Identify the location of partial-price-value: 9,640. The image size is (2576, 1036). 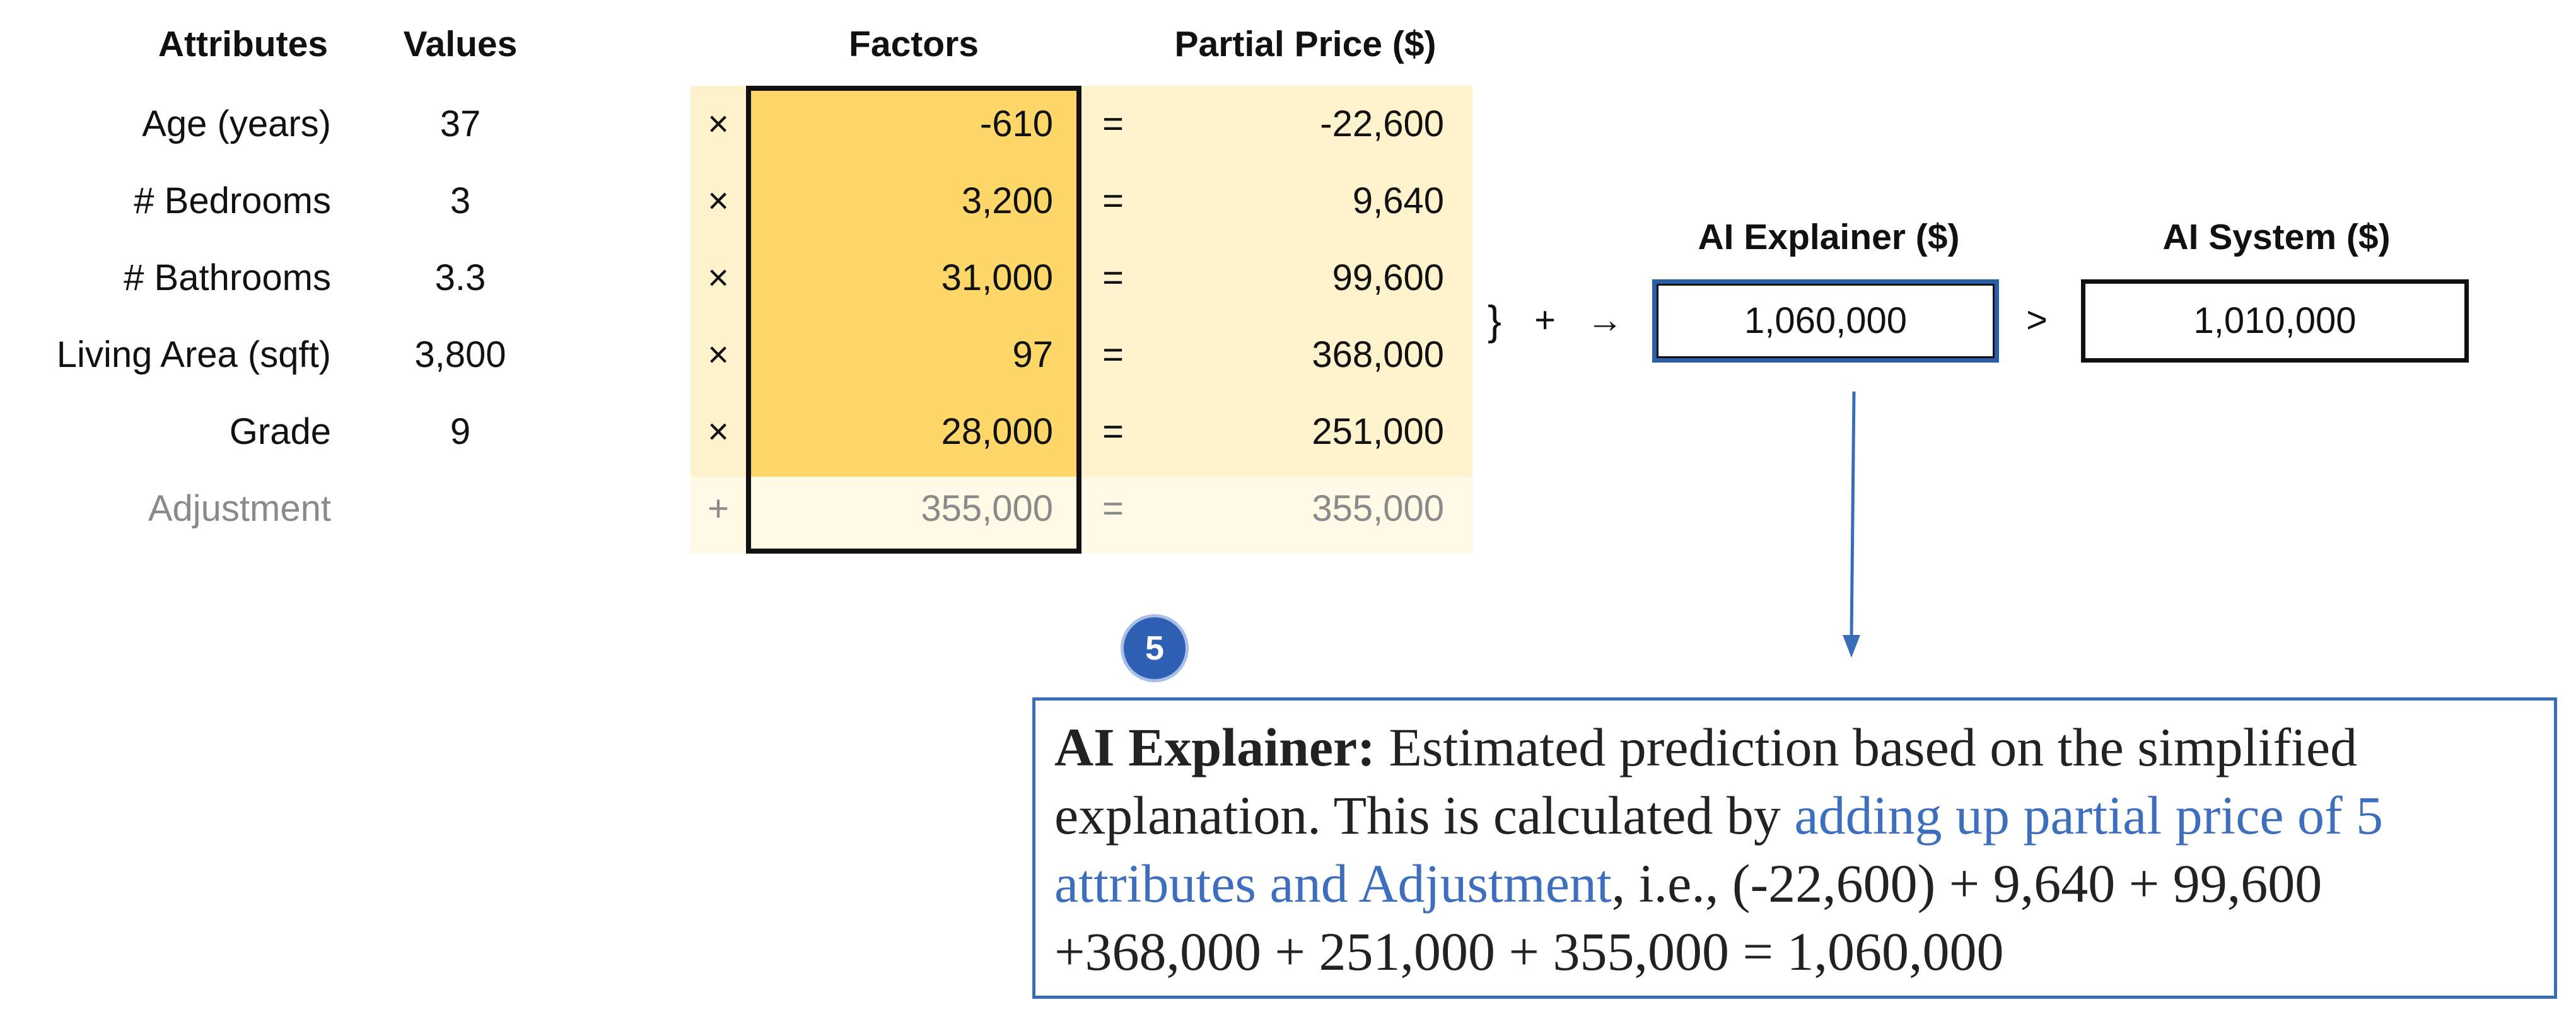
(1398, 200).